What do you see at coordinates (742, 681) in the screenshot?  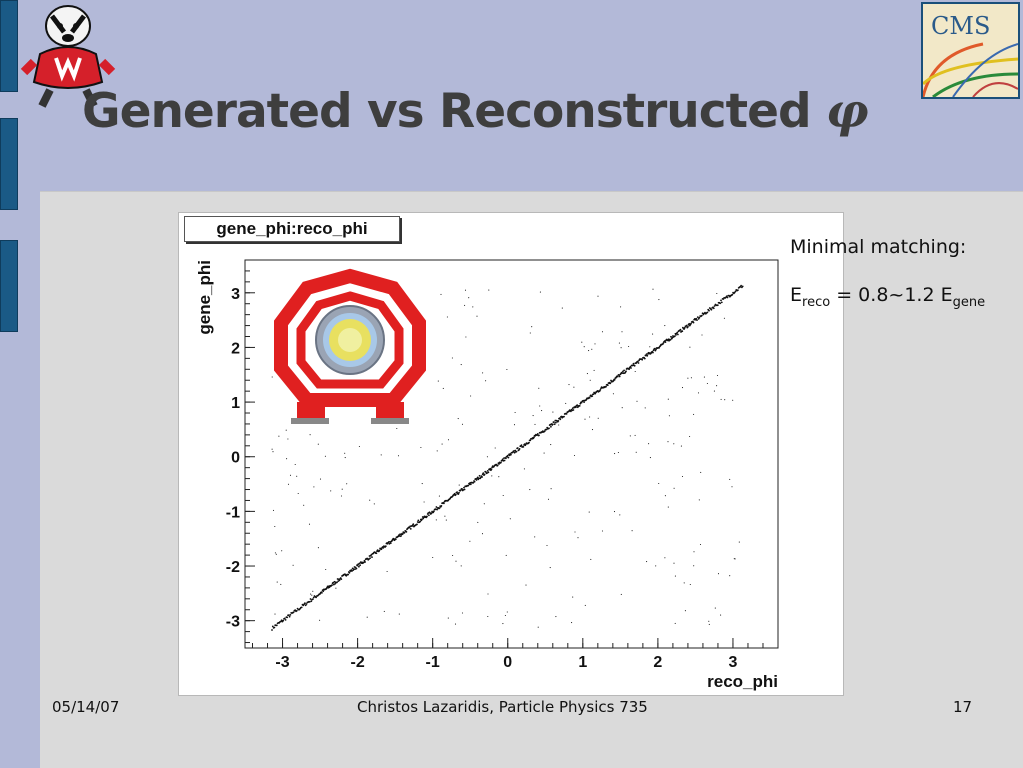 I see `x-axis-label: reco_phi` at bounding box center [742, 681].